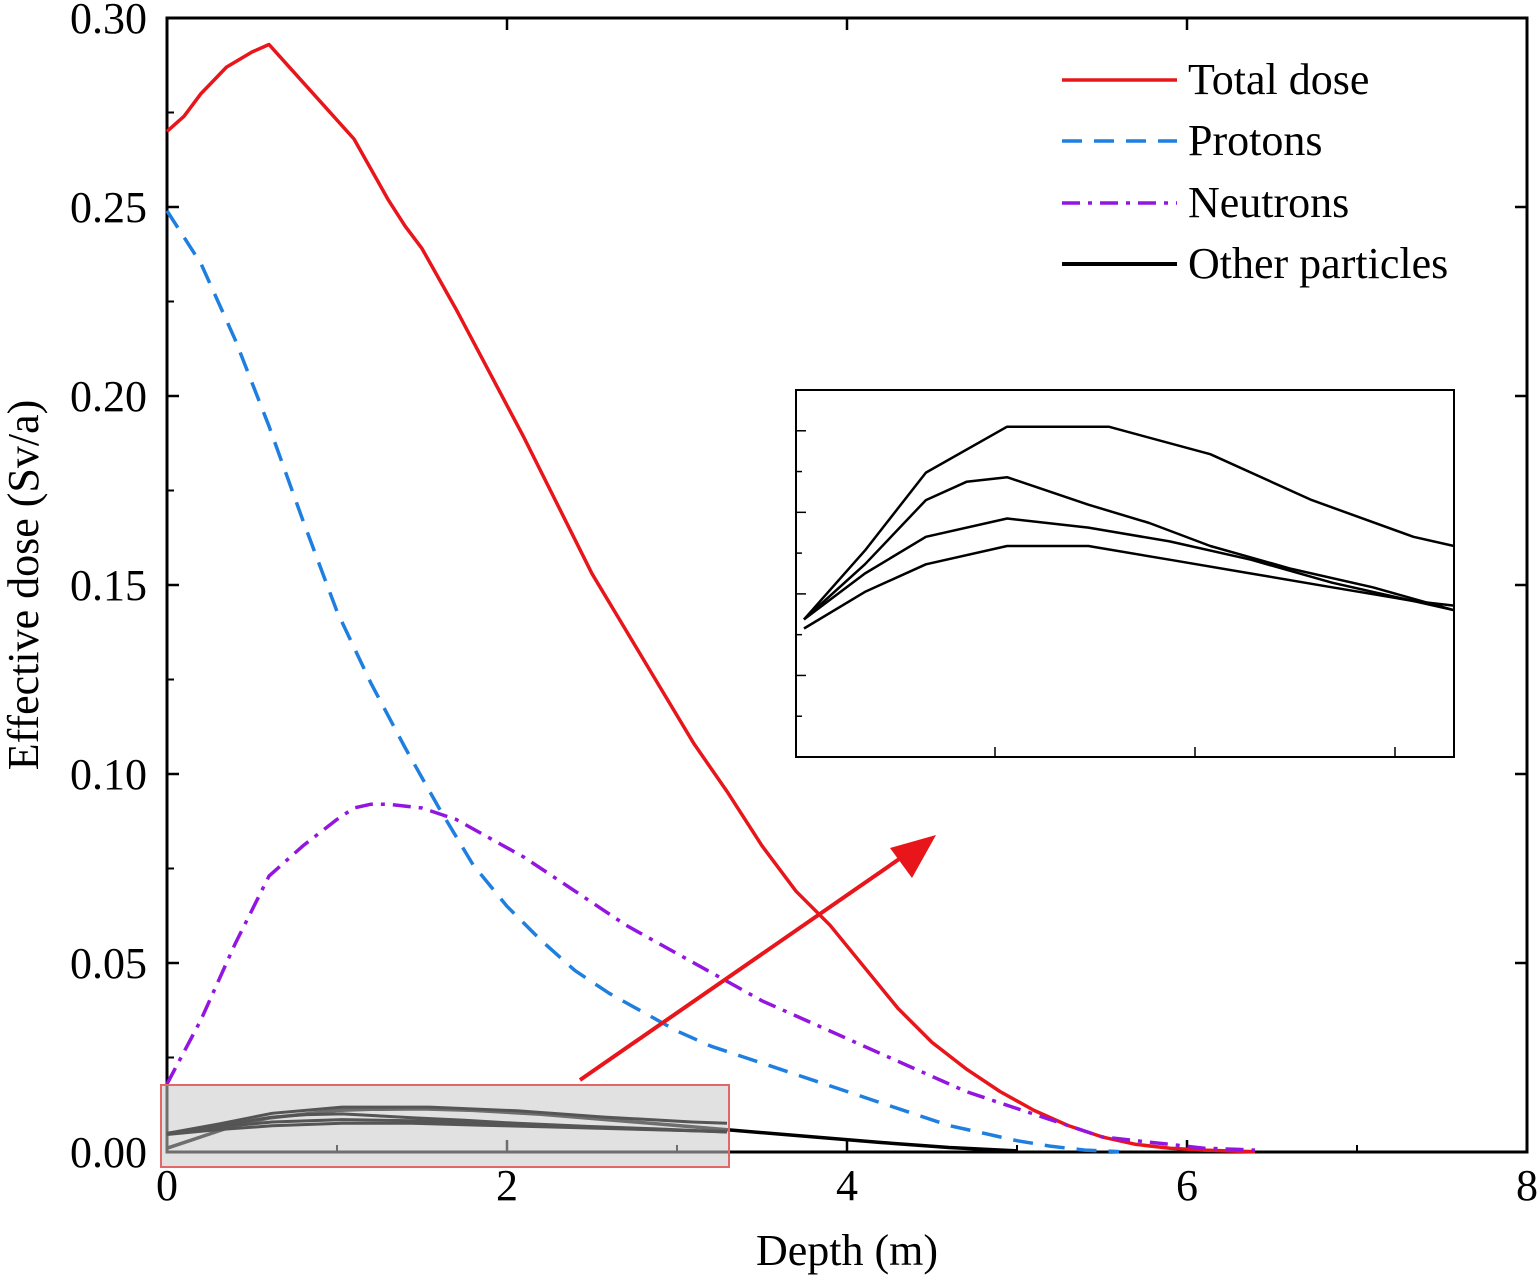 This screenshot has width=1538, height=1276. What do you see at coordinates (108, 21) in the screenshot?
I see `y-tick-label: 0.30` at bounding box center [108, 21].